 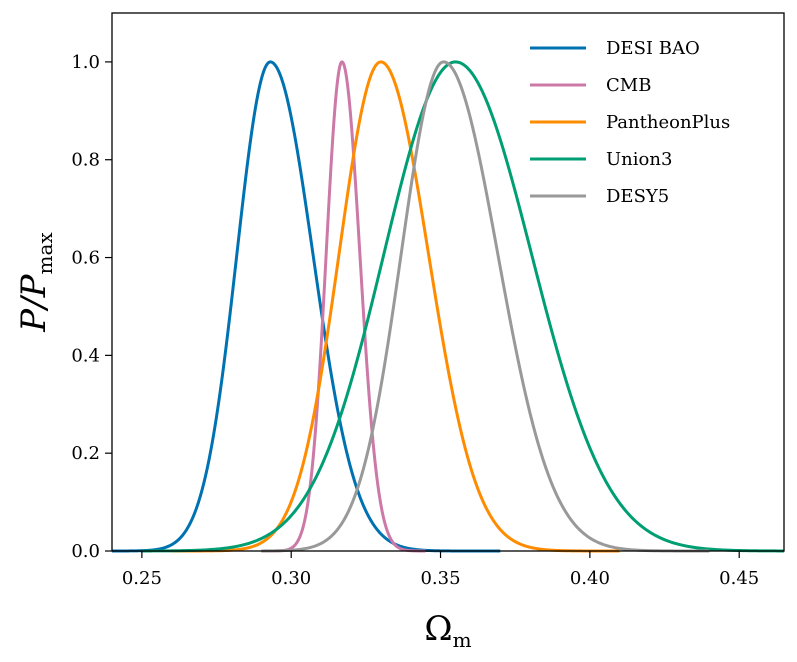 What do you see at coordinates (91, 307) in the screenshot?
I see `y-axis-ticks: 0.0 0.2 0.4 0.6 0.8 1.0` at bounding box center [91, 307].